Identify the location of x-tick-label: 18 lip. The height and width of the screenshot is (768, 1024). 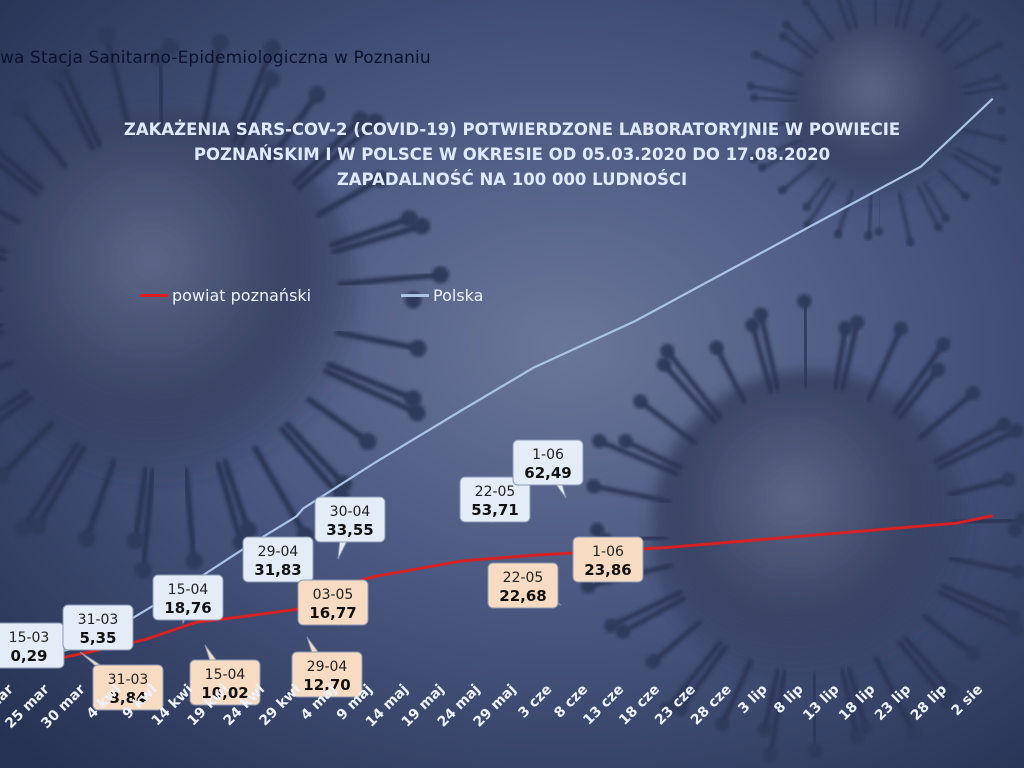
(857, 703).